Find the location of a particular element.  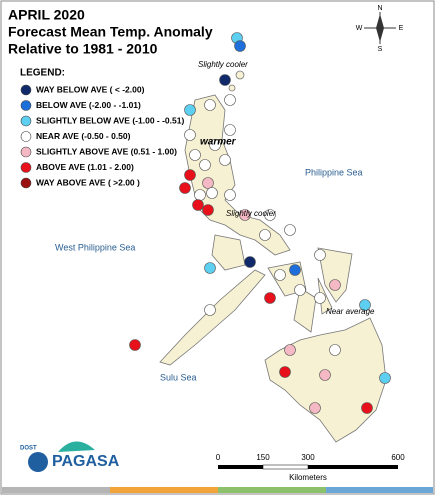

sea-label: Sulu Sea is located at coordinates (178, 377).